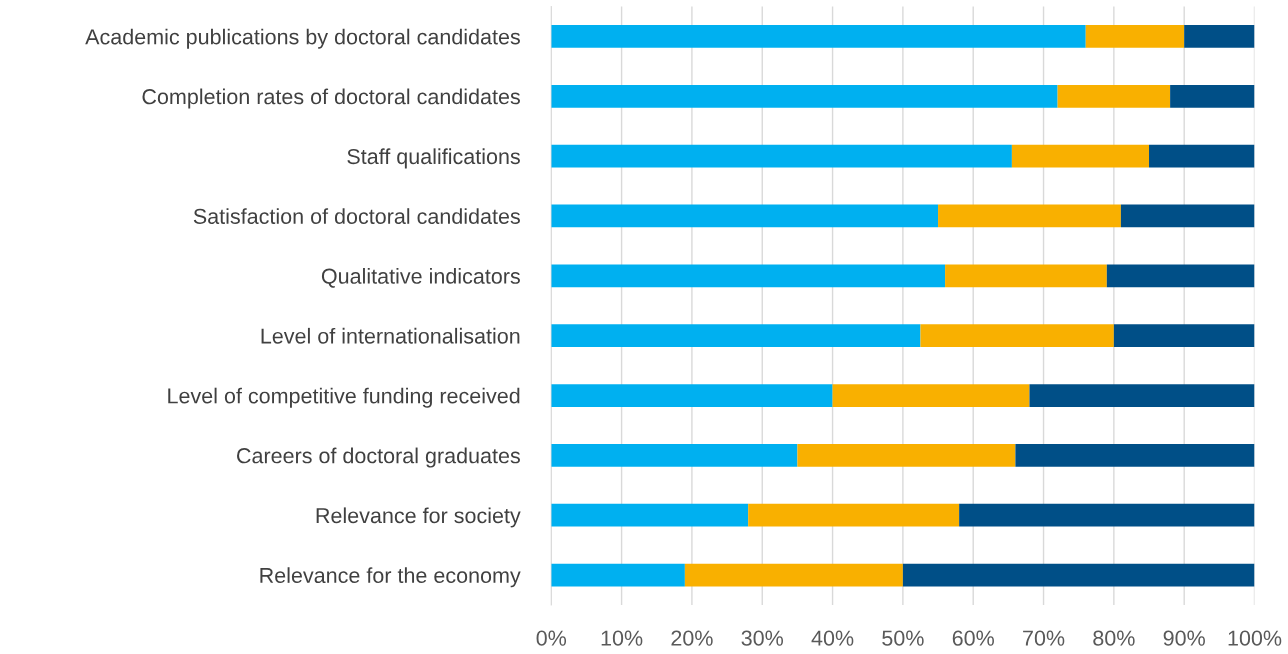 This screenshot has width=1288, height=654. I want to click on y-tick-label: Relevance for society, so click(418, 517).